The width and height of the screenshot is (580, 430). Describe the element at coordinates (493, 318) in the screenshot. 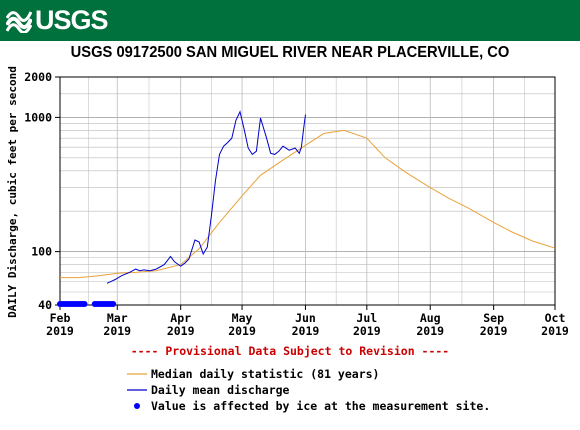

I see `x-tick-label-month: Sep` at that location.